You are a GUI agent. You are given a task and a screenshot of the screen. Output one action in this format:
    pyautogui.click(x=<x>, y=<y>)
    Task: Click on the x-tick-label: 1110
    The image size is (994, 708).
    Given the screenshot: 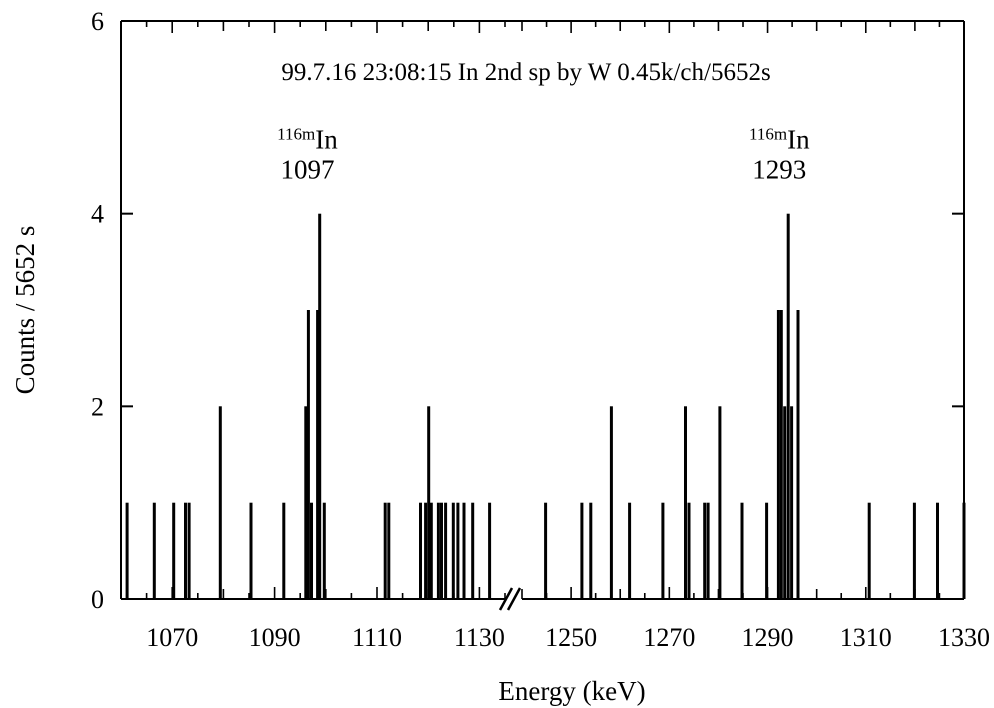 What is the action you would take?
    pyautogui.click(x=377, y=637)
    